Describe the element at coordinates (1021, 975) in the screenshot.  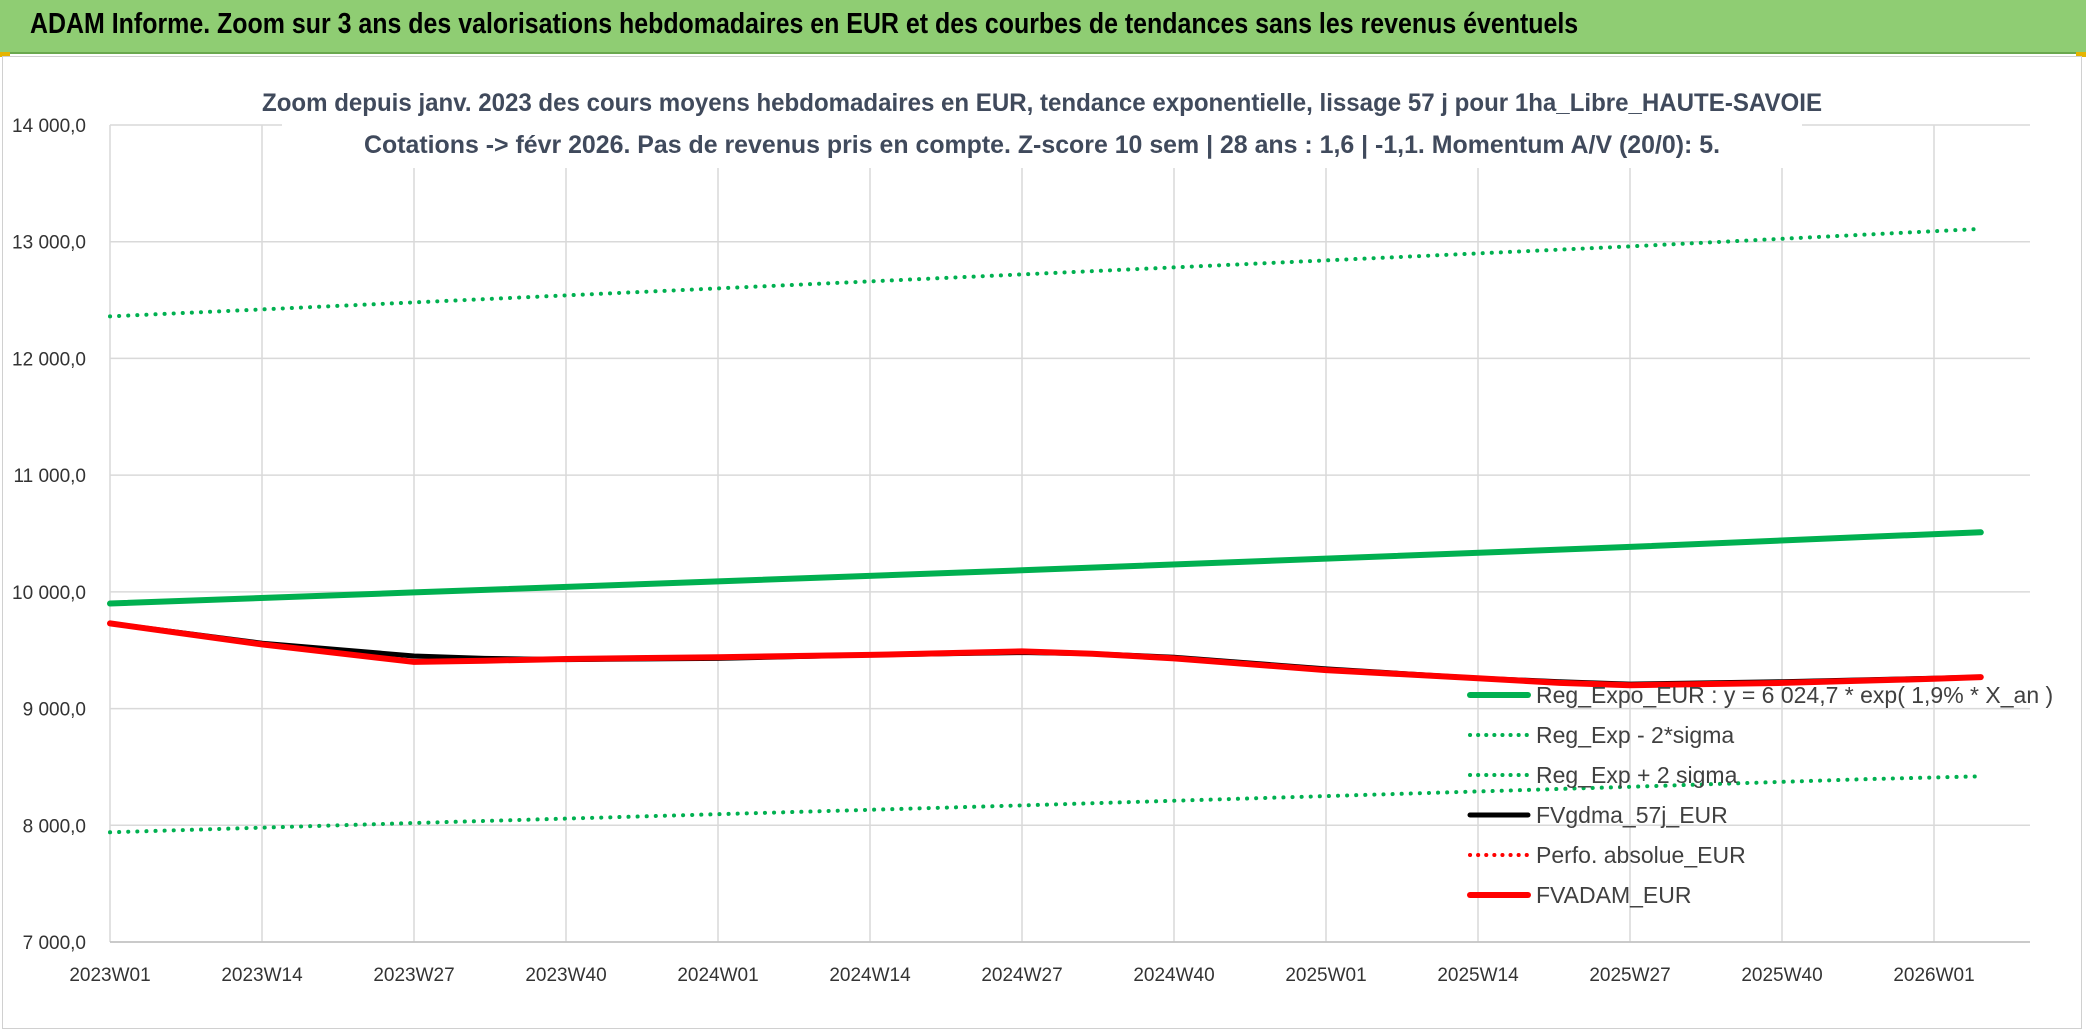
I see `x-tick-label: 2024W27` at that location.